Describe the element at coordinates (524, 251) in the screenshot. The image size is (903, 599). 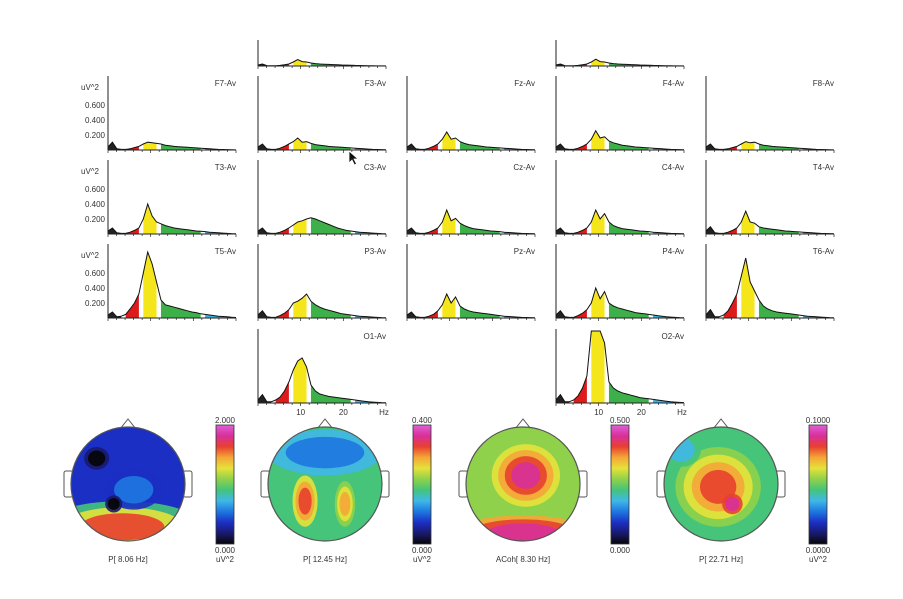
I see `channel-label: Pz-Av` at that location.